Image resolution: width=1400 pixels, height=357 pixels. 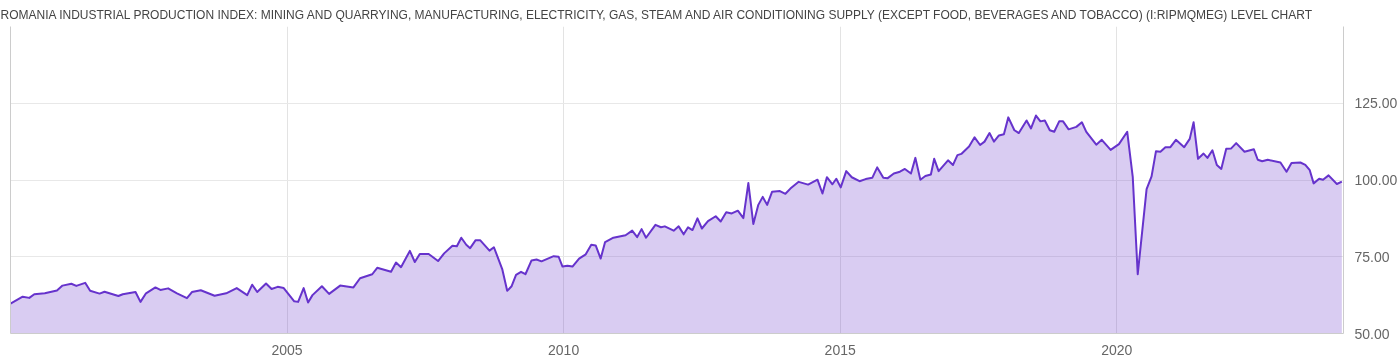 I want to click on chart-title: ROMANIA INDUSTRIAL PRODUCTION INDEX: MINING AND QUARRYING, MANUFACTURING, ELECTRICITY, GAS, STEAM AND AIR CONDITIONING SUPPLY (EXCEPT FOOD, BEVERAGES AND TOBACCO) (I:RIPMQMEG) LEVEL CHART, so click(x=656, y=14).